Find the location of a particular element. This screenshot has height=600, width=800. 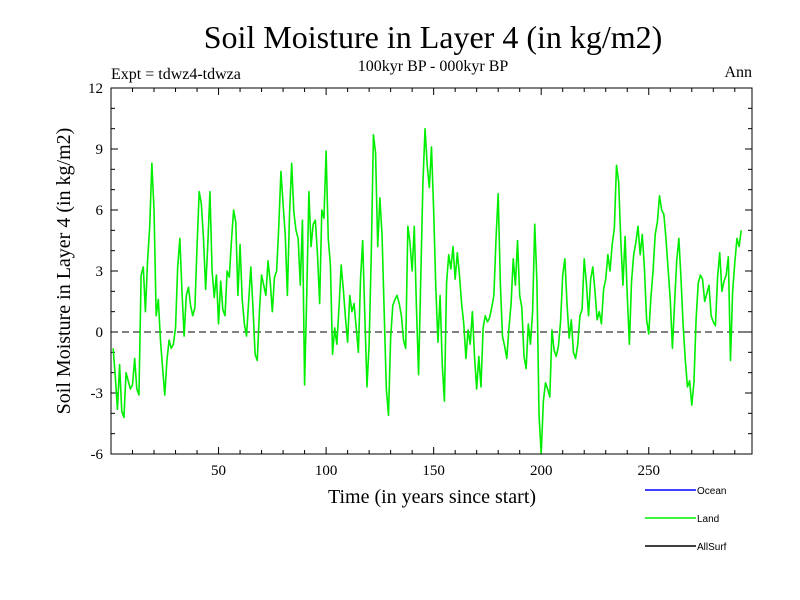

legend-label: Land is located at coordinates (708, 519).